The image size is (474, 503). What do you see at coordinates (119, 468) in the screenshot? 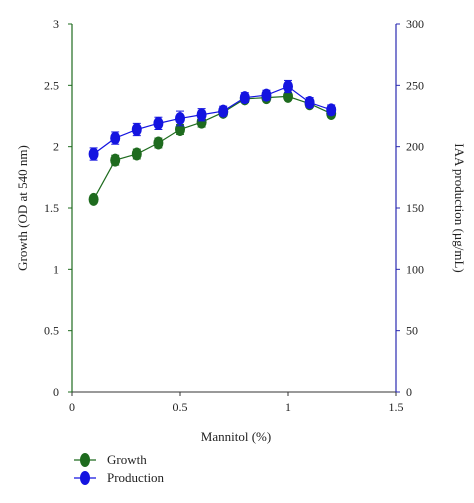
I see `legend: Growth Production` at bounding box center [119, 468].